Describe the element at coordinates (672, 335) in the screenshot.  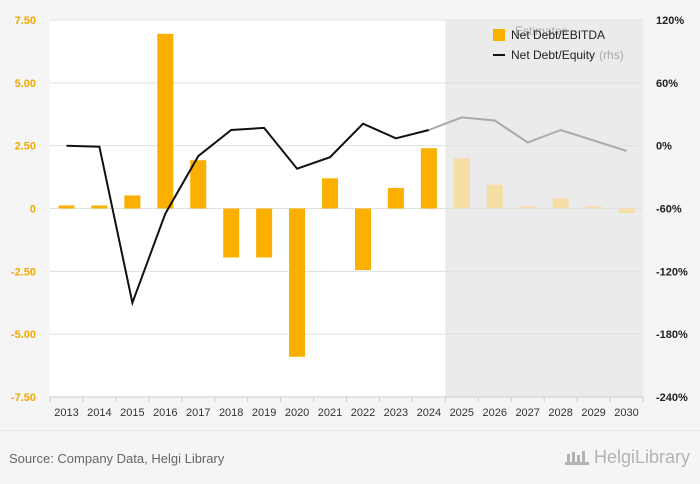
I see `y-right-tick-label: -180%` at that location.